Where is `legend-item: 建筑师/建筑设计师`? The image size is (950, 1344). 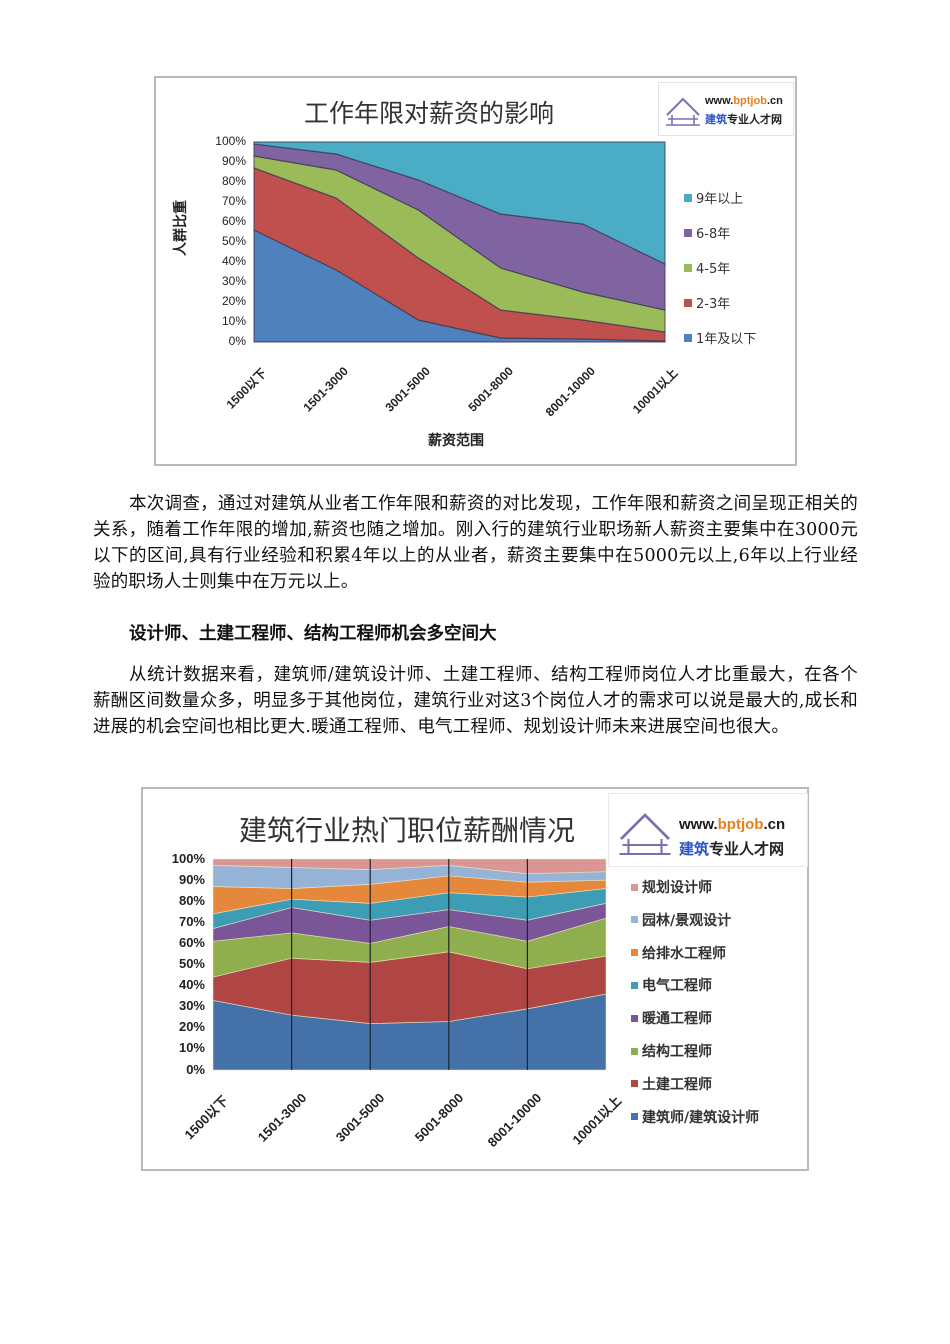 legend-item: 建筑师/建筑设计师 is located at coordinates (695, 1117).